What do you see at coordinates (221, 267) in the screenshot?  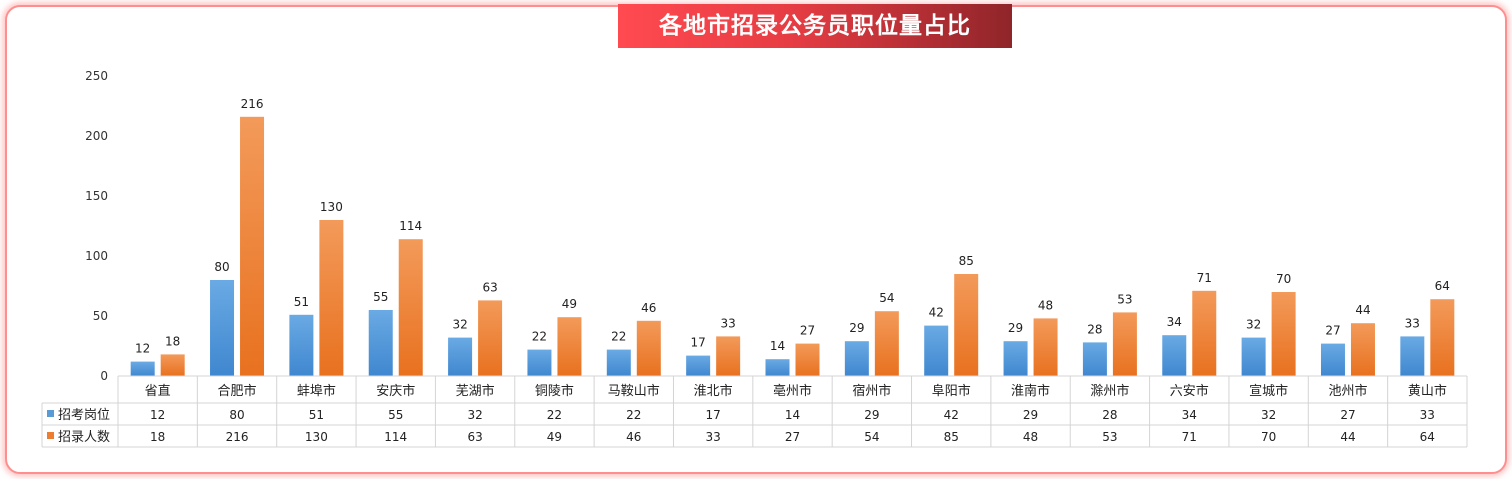 I see `data-label: 80` at bounding box center [221, 267].